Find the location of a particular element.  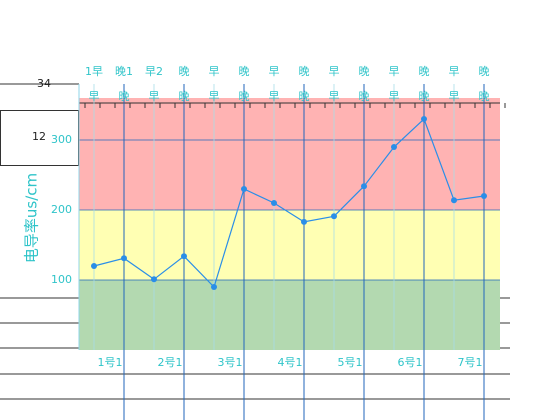

x-tick-label: 4号1 is located at coordinates (290, 362).